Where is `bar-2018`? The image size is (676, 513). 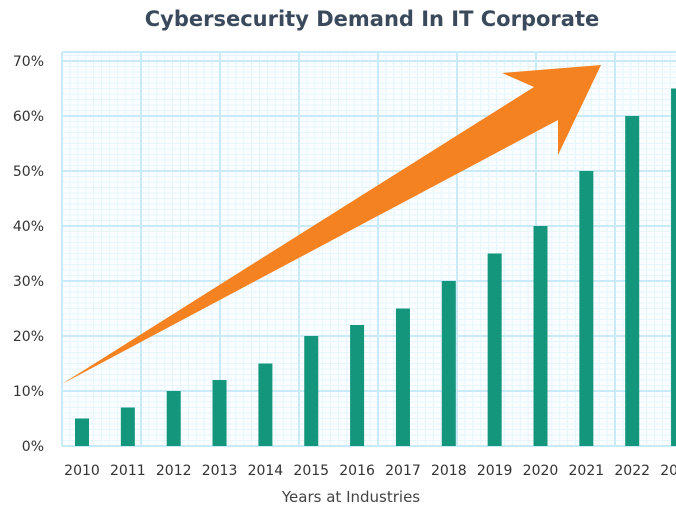 bar-2018 is located at coordinates (448, 363).